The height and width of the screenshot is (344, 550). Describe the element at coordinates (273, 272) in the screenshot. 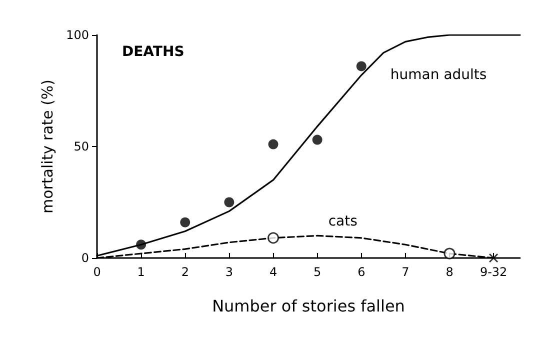

I see `x-tick-label: 4` at that location.